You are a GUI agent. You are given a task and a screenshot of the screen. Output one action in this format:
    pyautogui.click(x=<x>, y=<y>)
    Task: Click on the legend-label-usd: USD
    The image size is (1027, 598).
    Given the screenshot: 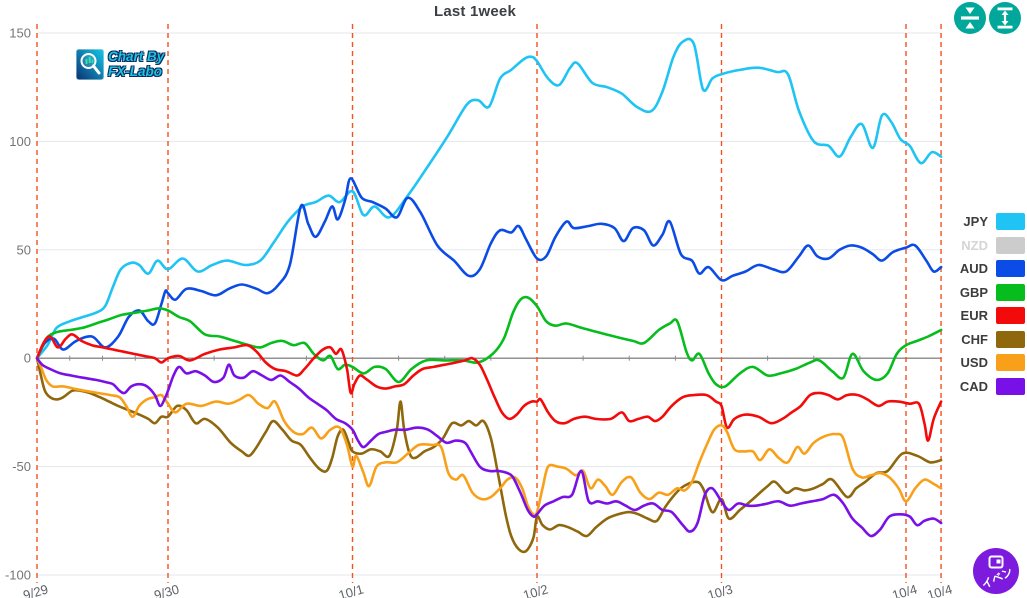 What is the action you would take?
    pyautogui.click(x=974, y=363)
    